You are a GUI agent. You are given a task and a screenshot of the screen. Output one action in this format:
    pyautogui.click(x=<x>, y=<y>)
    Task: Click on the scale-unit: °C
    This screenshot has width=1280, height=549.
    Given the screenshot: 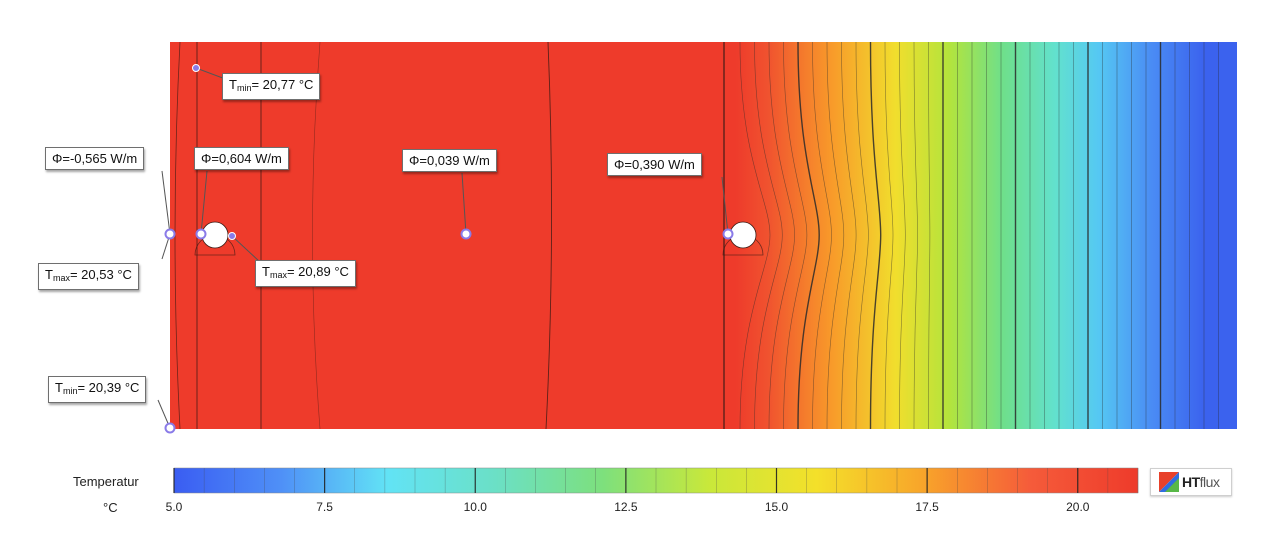 What is the action you would take?
    pyautogui.click(x=110, y=507)
    